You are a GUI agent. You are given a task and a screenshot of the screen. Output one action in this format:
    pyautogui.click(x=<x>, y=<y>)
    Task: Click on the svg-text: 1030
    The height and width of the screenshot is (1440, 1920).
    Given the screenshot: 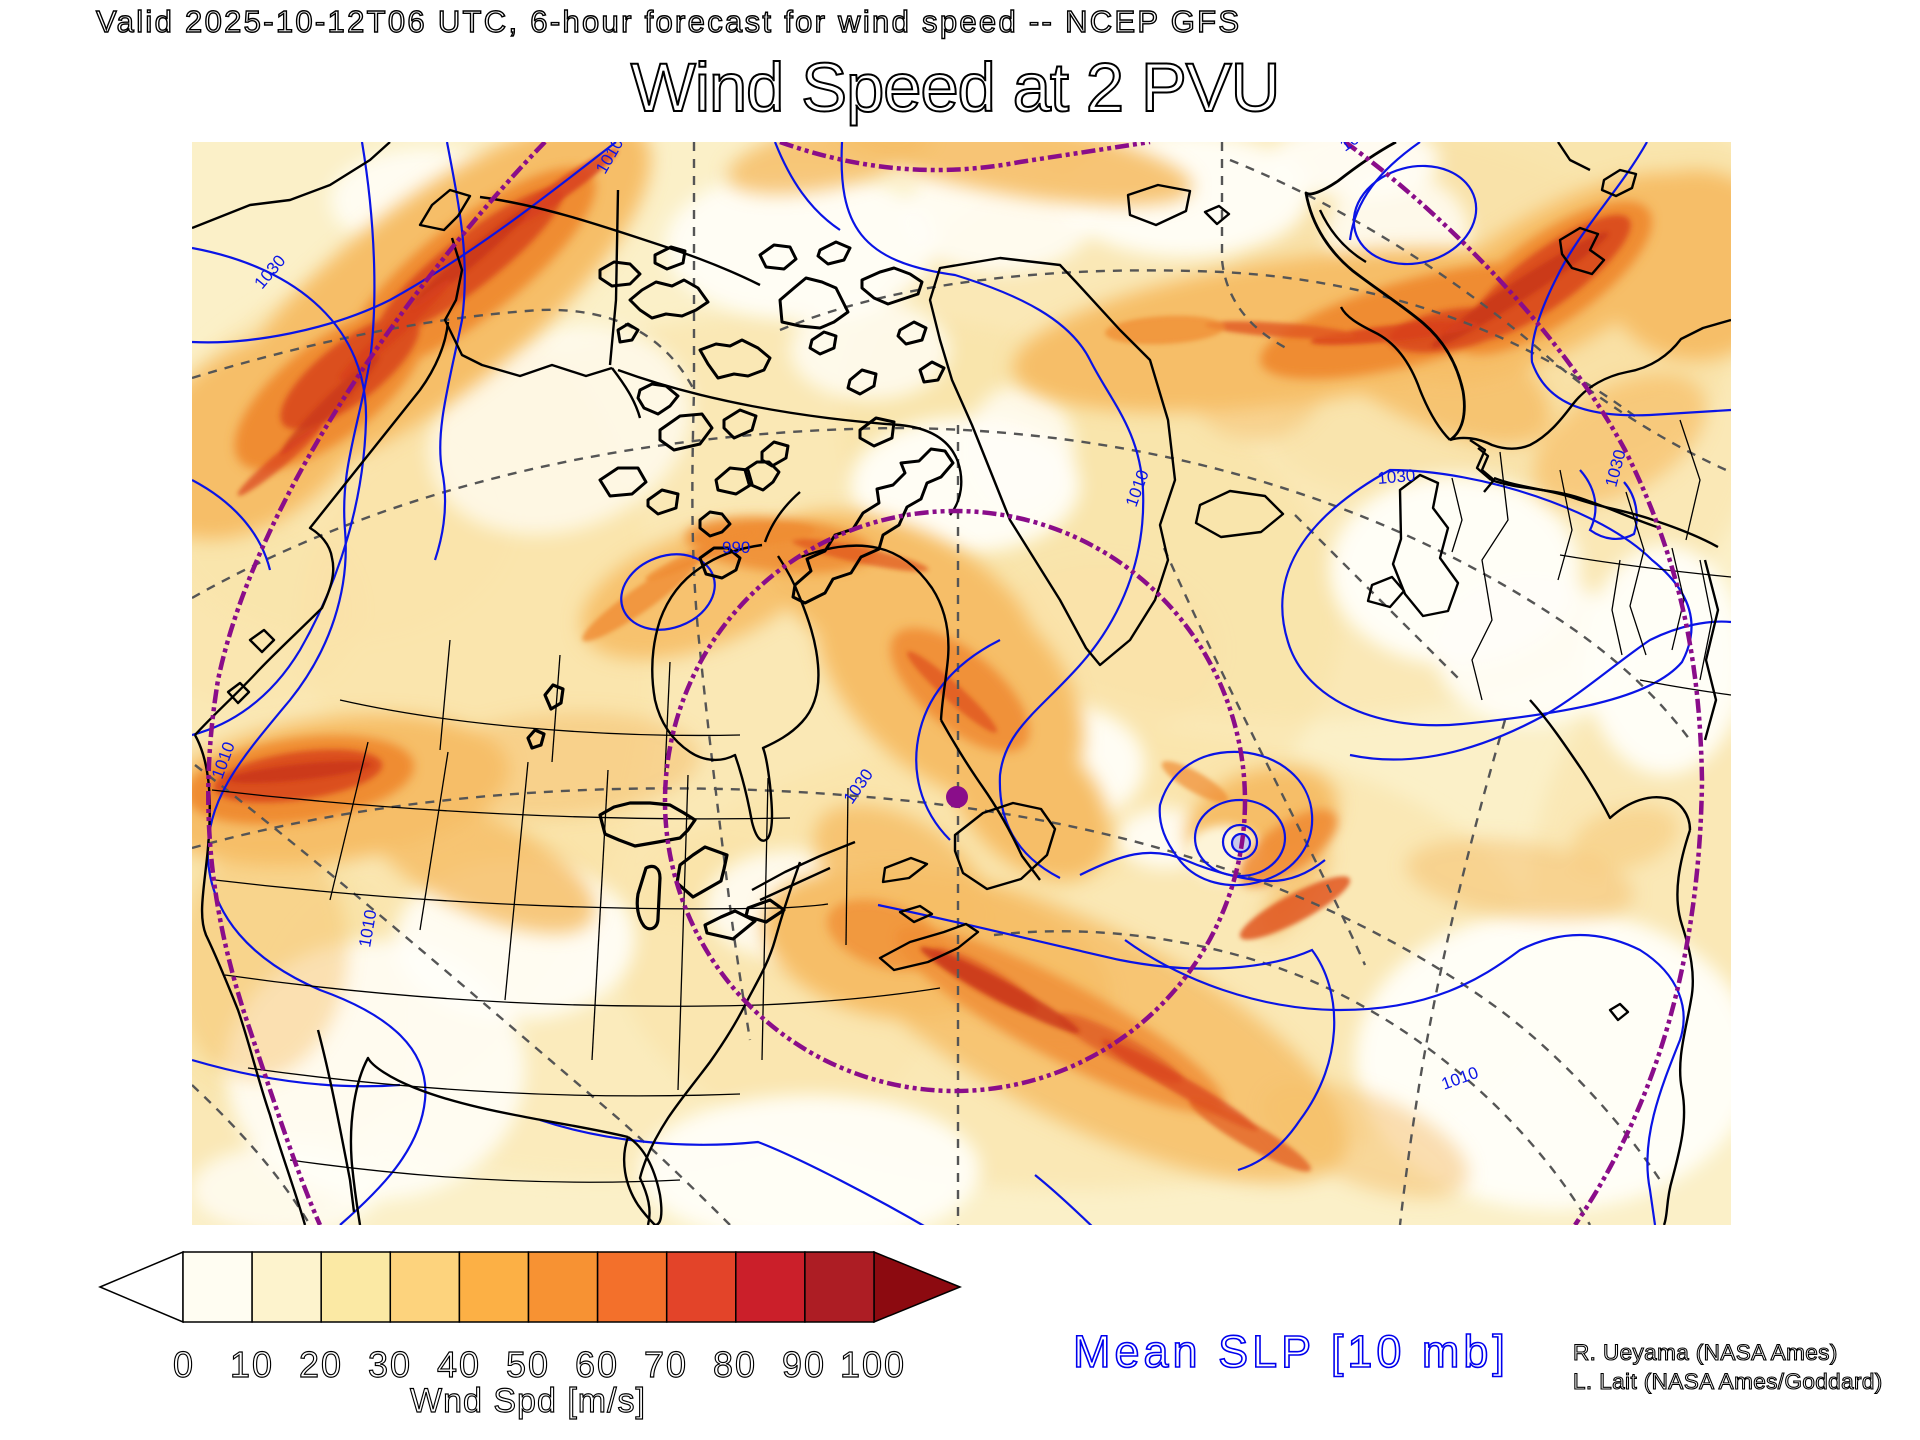 What is the action you would take?
    pyautogui.click(x=1396, y=477)
    